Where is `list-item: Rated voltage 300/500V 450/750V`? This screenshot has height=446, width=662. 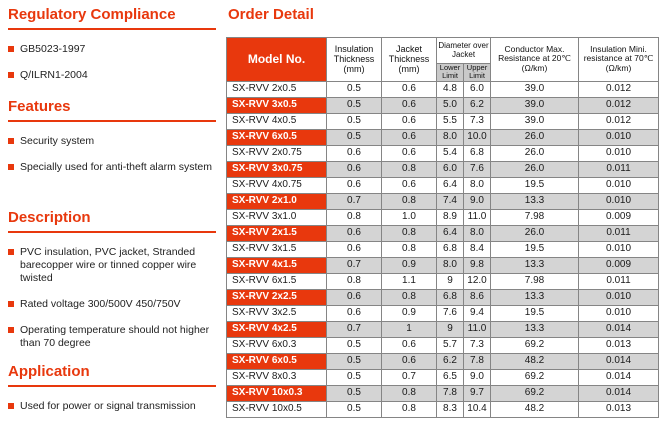 list-item: Rated voltage 300/500V 450/750V is located at coordinates (112, 304).